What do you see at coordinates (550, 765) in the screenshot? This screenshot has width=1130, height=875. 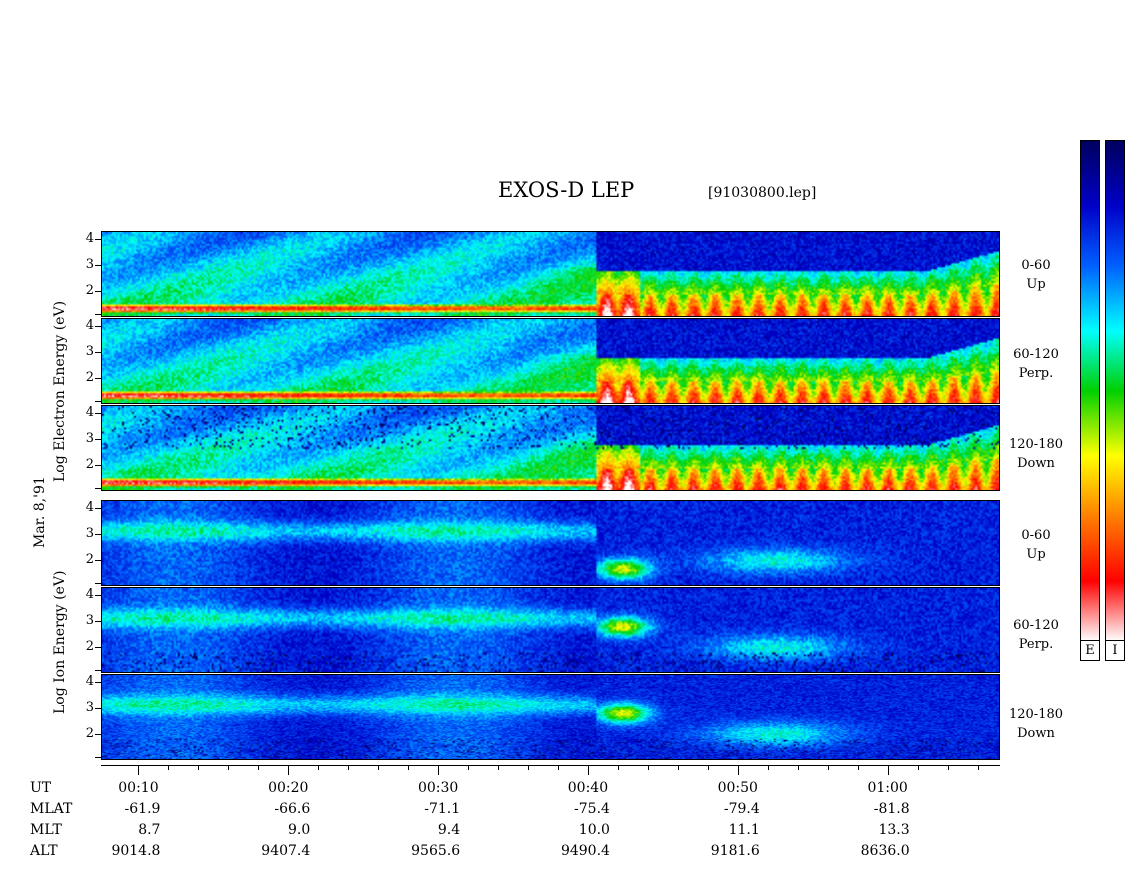 I see `time-axis` at bounding box center [550, 765].